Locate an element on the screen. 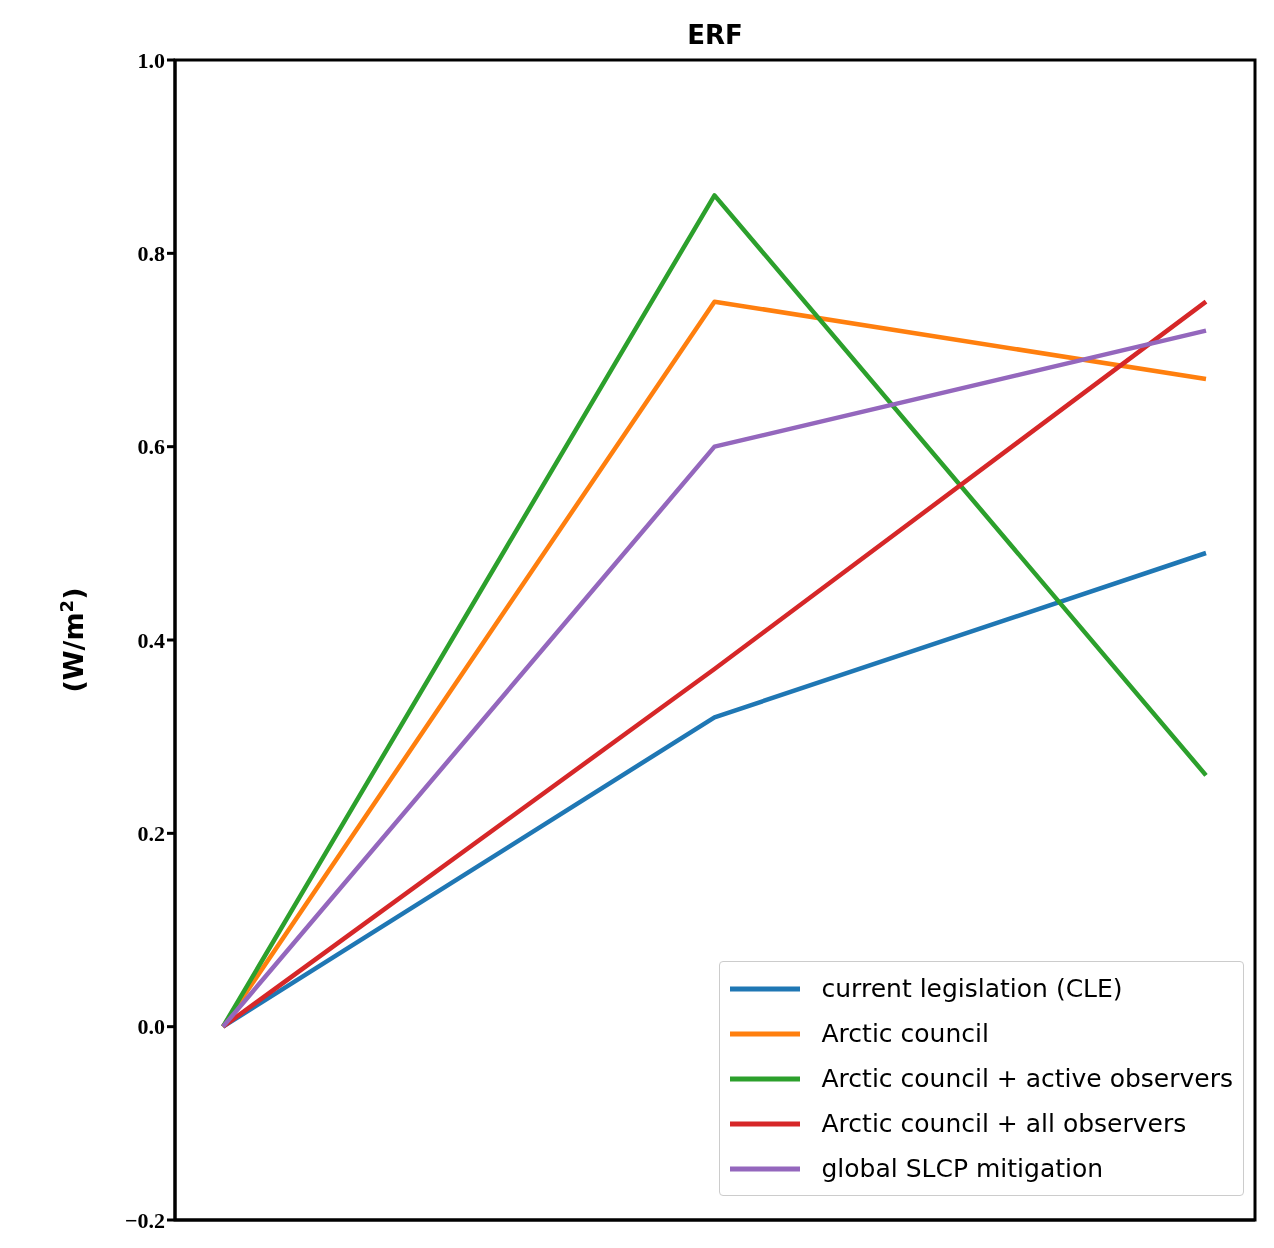 The height and width of the screenshot is (1248, 1274). y-tick-label: 0.0 is located at coordinates (151, 1027).